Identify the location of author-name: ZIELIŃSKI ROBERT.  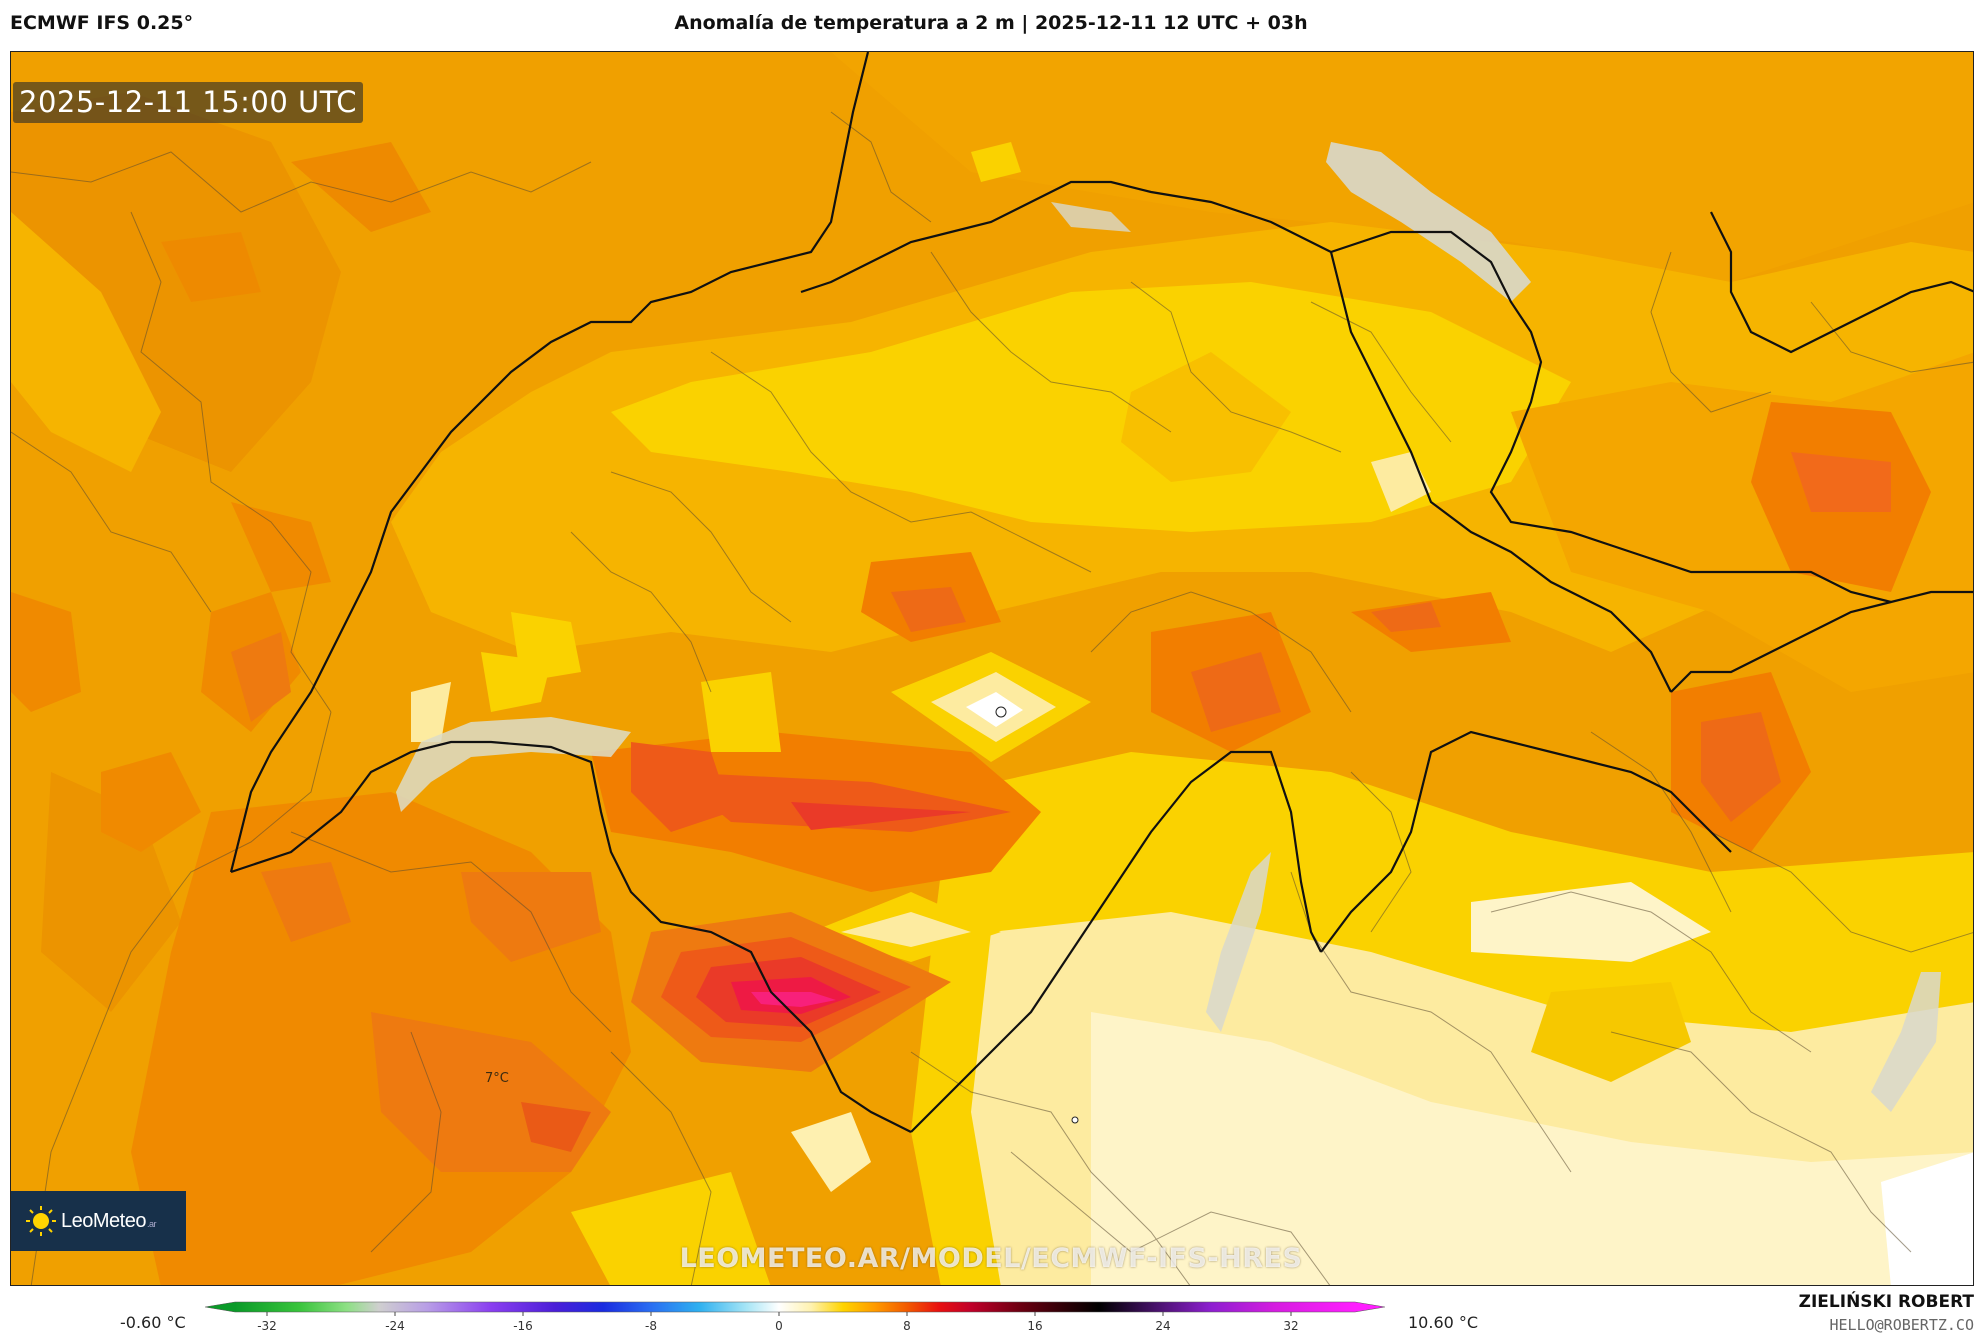
(1886, 1302).